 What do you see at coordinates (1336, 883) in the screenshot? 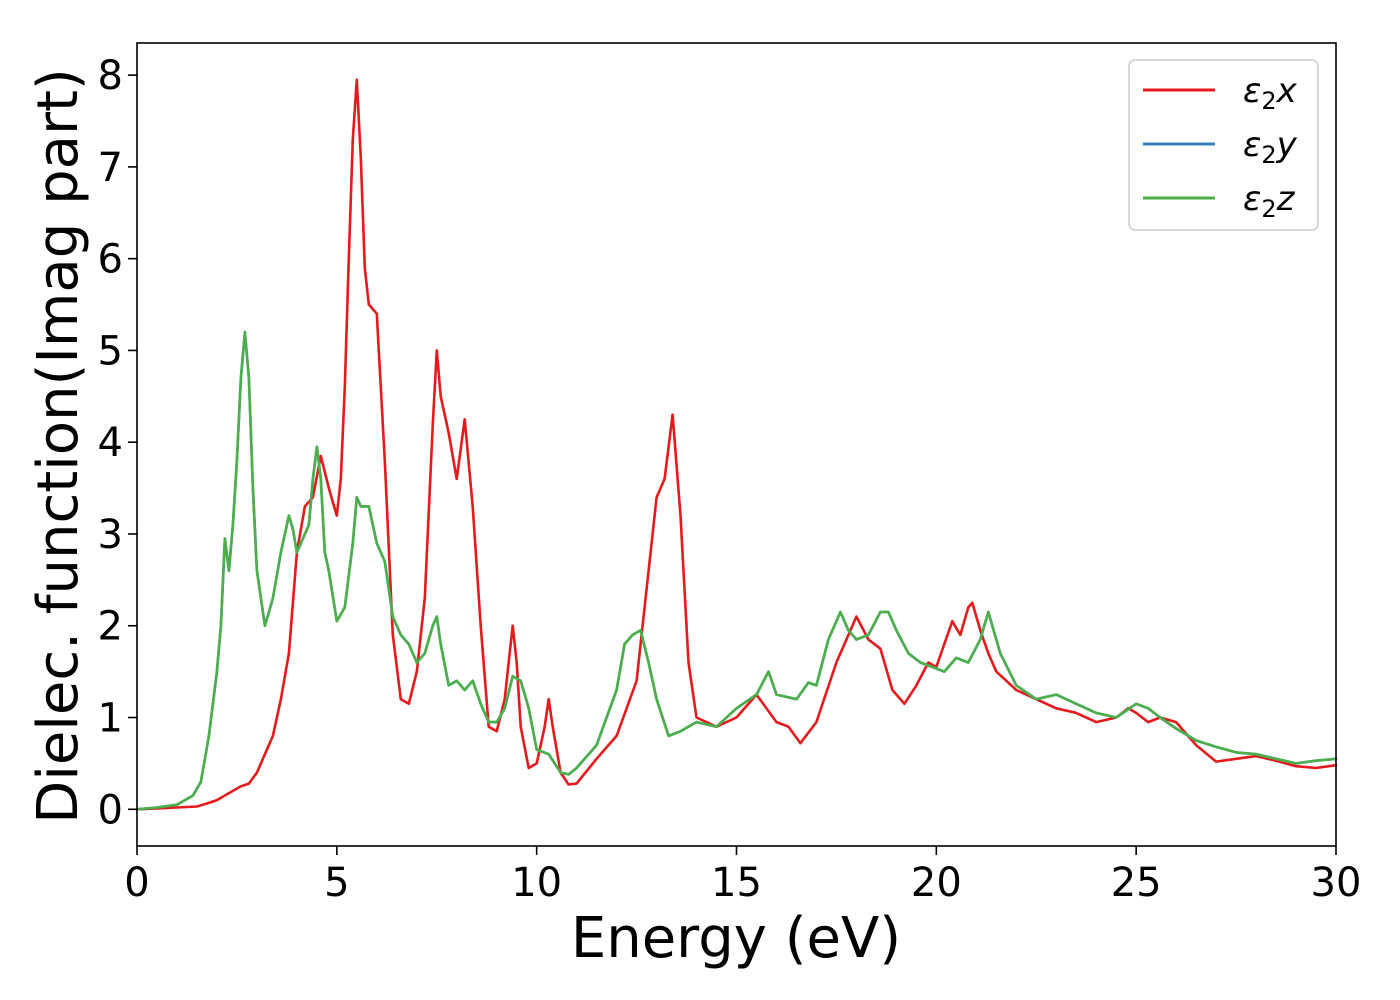
I see `x-tick-label: 30` at bounding box center [1336, 883].